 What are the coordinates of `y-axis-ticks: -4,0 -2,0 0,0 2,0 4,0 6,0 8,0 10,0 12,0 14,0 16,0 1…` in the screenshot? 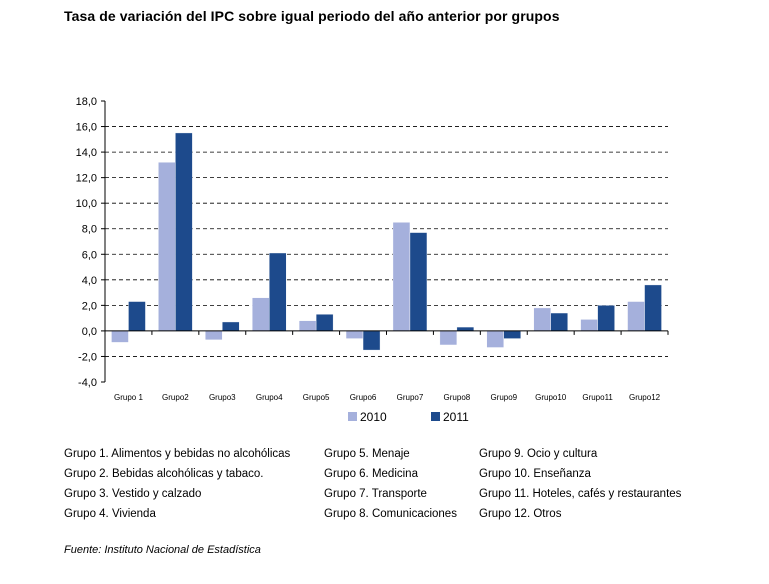 It's located at (90, 242).